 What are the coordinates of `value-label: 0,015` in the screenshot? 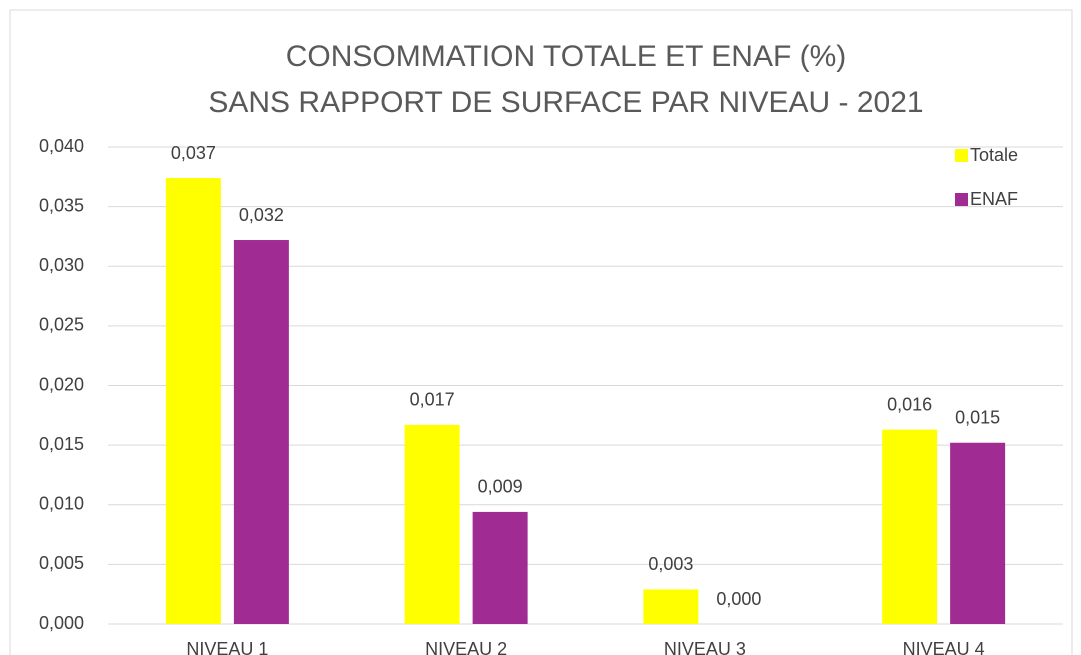 It's located at (977, 417).